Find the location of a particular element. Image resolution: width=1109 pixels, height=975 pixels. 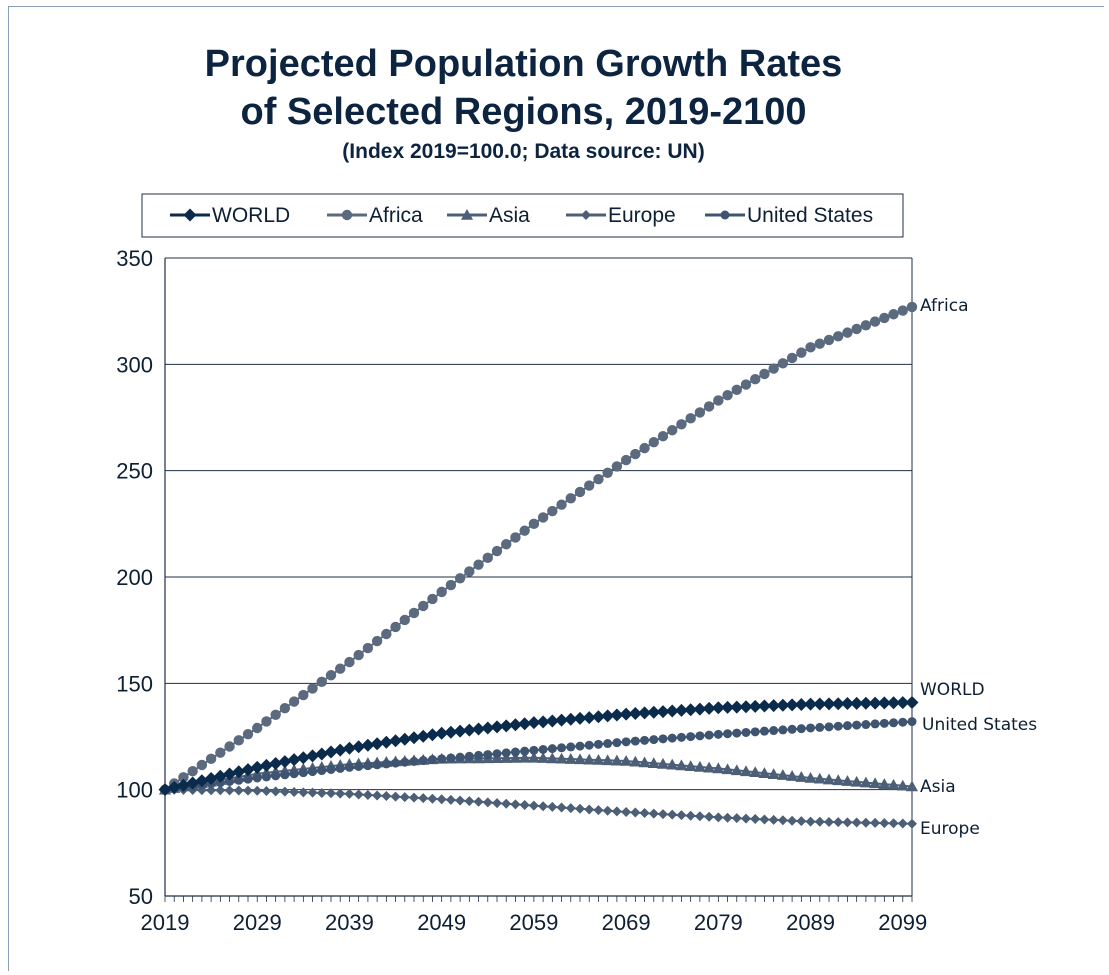

x-tick-label: 2059 is located at coordinates (533, 922).